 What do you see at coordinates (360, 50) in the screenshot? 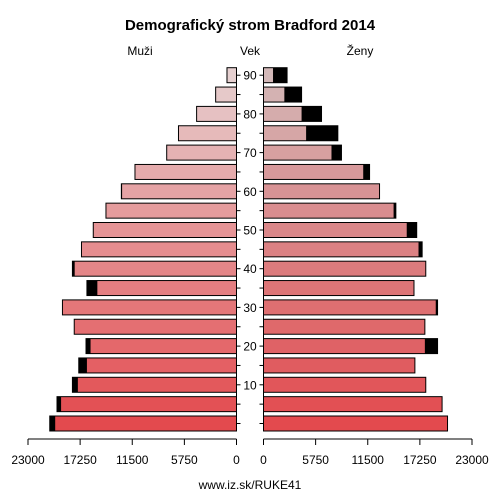
I see `right-label: Ženy` at bounding box center [360, 50].